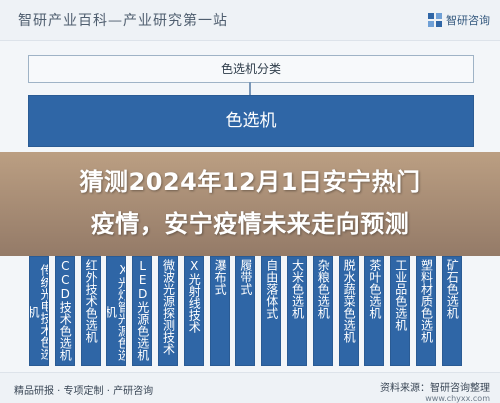 This screenshot has height=403, width=500. I want to click on category-node: 杂粮色选机, so click(322, 311).